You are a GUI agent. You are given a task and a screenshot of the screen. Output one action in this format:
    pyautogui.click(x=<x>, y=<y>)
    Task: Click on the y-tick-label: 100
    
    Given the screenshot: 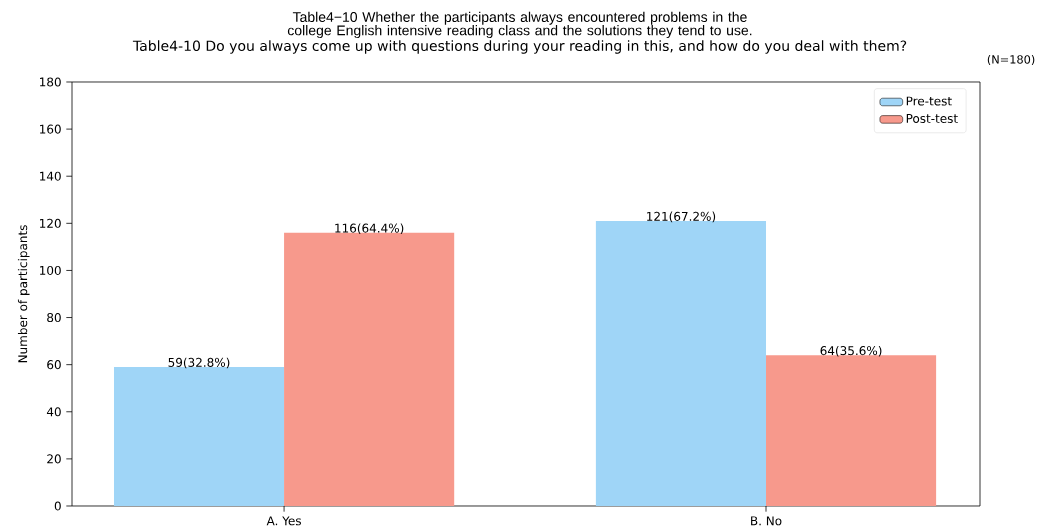 What is the action you would take?
    pyautogui.click(x=50, y=271)
    